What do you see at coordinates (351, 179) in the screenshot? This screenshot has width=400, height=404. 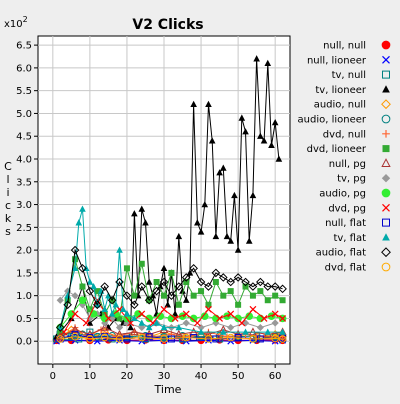 I see `legend-label: tv, pg` at bounding box center [351, 179].